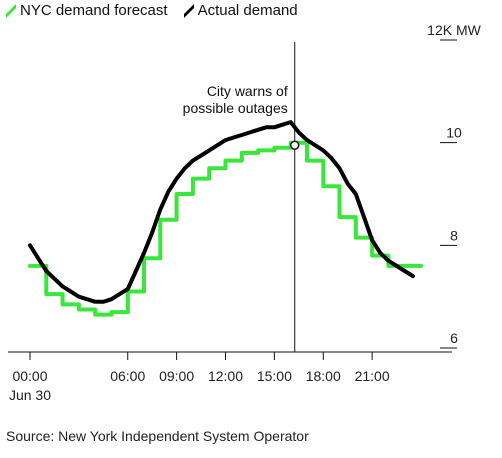 The width and height of the screenshot is (502, 458). What do you see at coordinates (225, 376) in the screenshot?
I see `x-tick-label-3: 12:00` at bounding box center [225, 376].